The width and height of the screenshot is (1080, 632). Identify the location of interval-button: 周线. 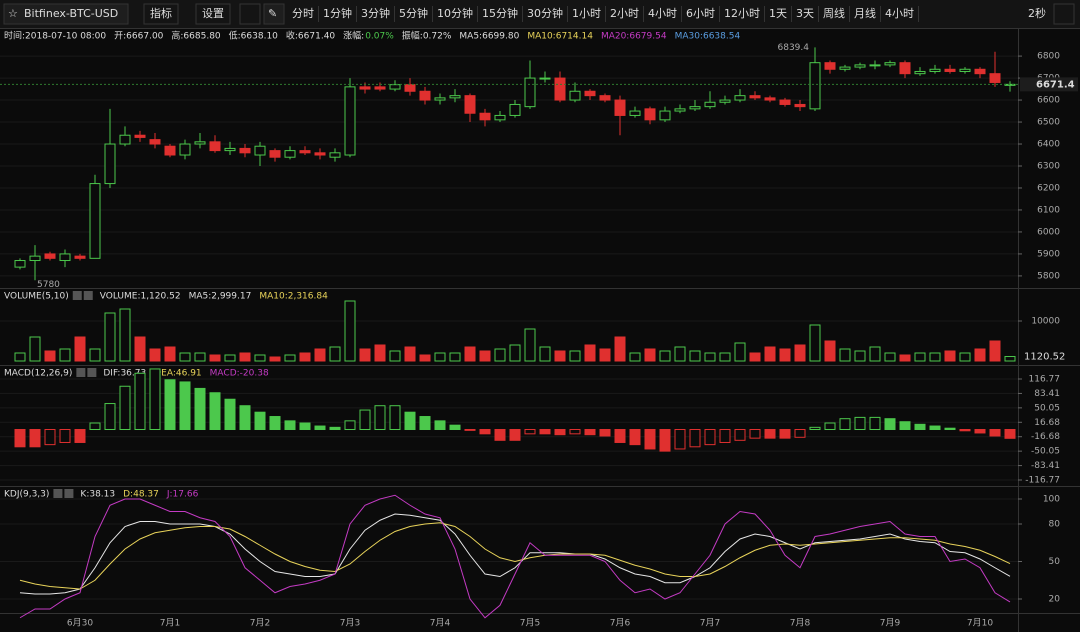
(834, 13).